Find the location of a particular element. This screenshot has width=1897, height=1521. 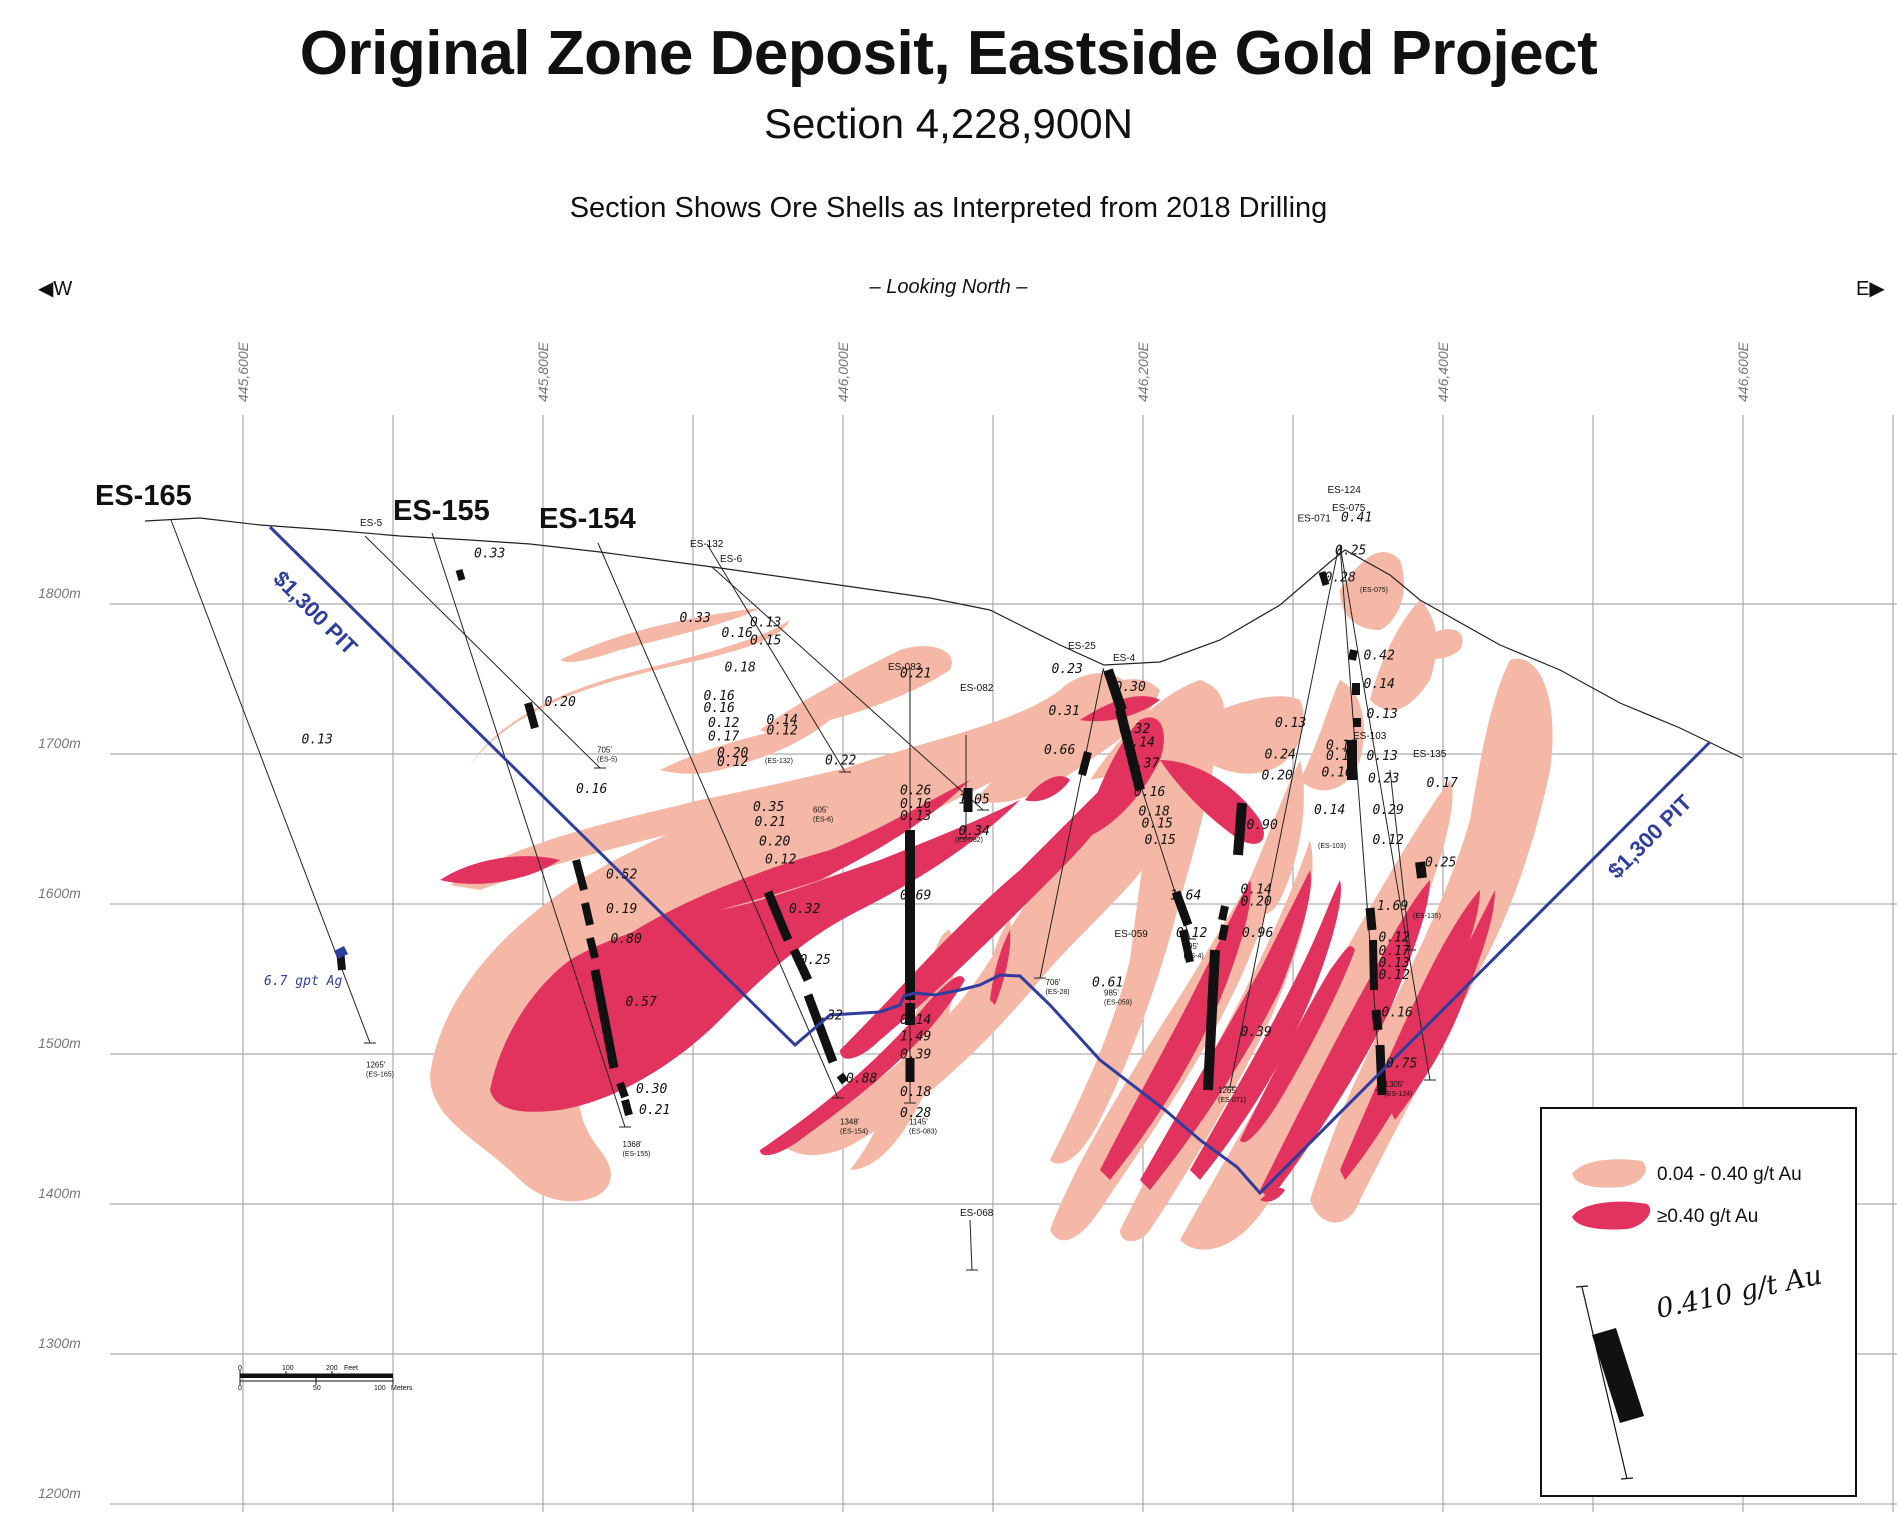

grade-label: 0.22 is located at coordinates (840, 761).